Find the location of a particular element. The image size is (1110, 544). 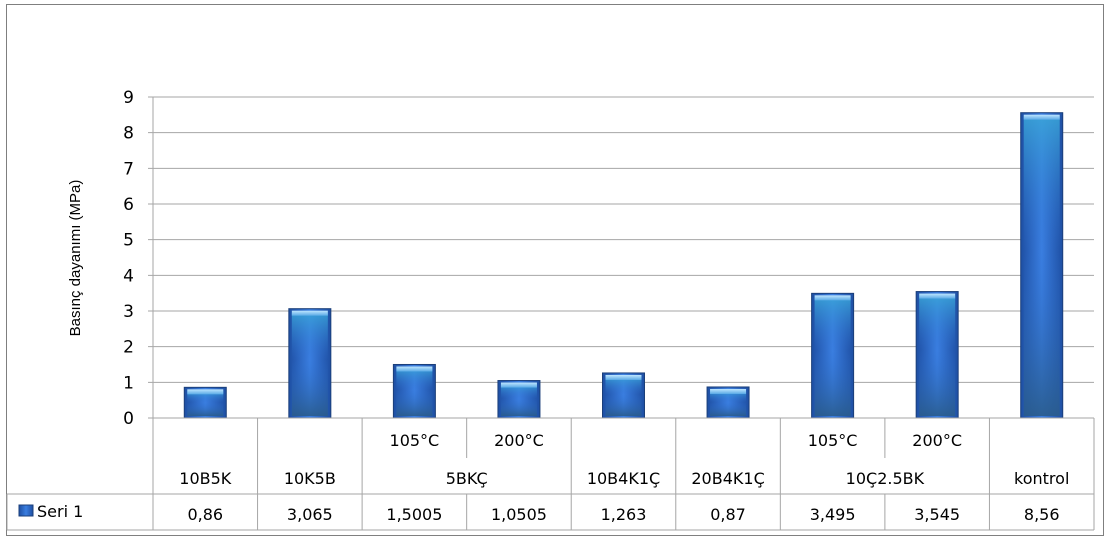

y-tick-label: 5 is located at coordinates (128, 241).